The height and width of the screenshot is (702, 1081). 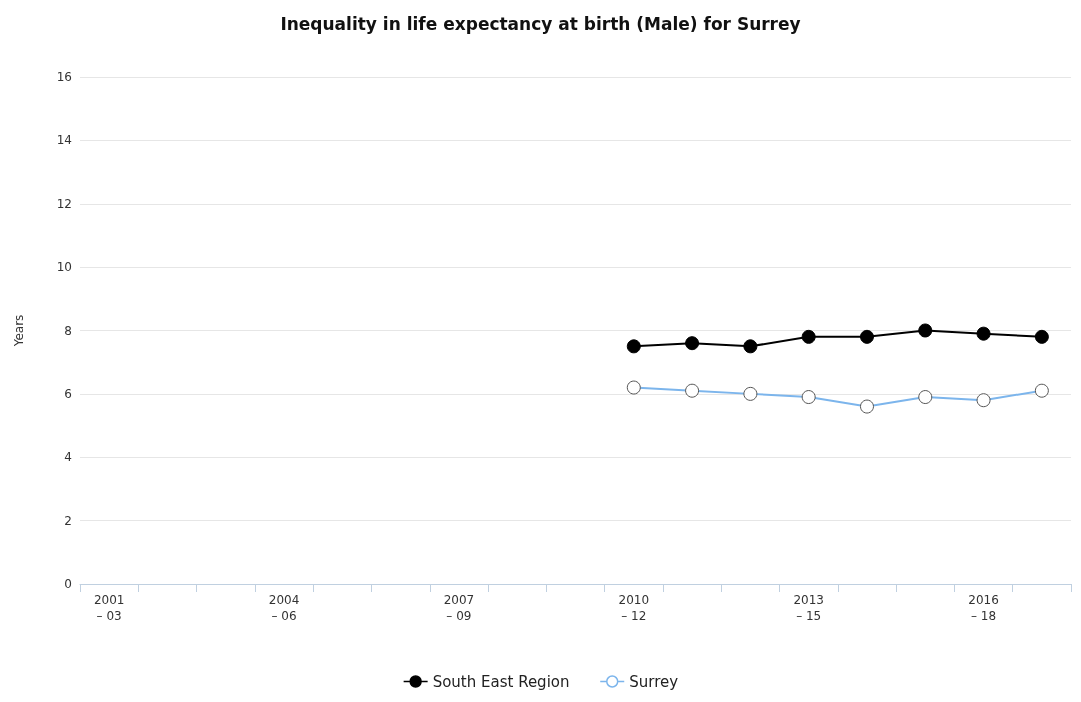 I want to click on x-tick-label: 2013 – 15, so click(x=808, y=608).